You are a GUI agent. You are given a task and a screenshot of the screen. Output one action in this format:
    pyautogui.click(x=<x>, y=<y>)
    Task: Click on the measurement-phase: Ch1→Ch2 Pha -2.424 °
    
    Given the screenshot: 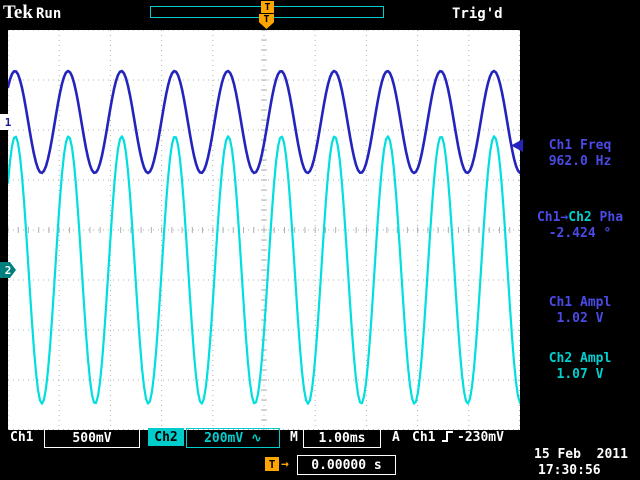 What is the action you would take?
    pyautogui.click(x=580, y=226)
    